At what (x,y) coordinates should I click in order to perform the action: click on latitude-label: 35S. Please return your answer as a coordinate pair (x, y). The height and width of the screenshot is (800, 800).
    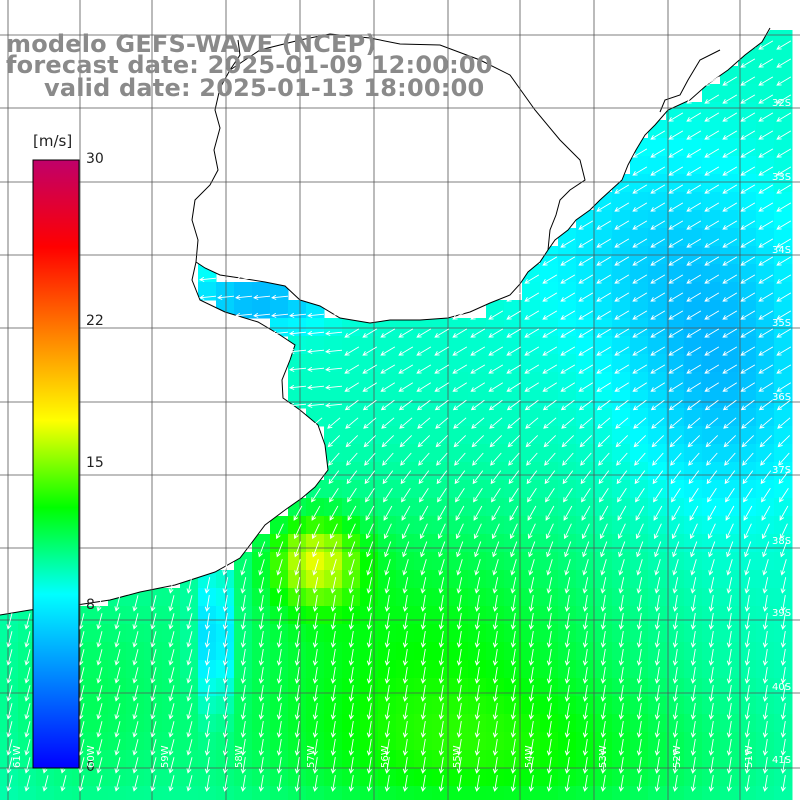
    Looking at the image, I should click on (782, 323).